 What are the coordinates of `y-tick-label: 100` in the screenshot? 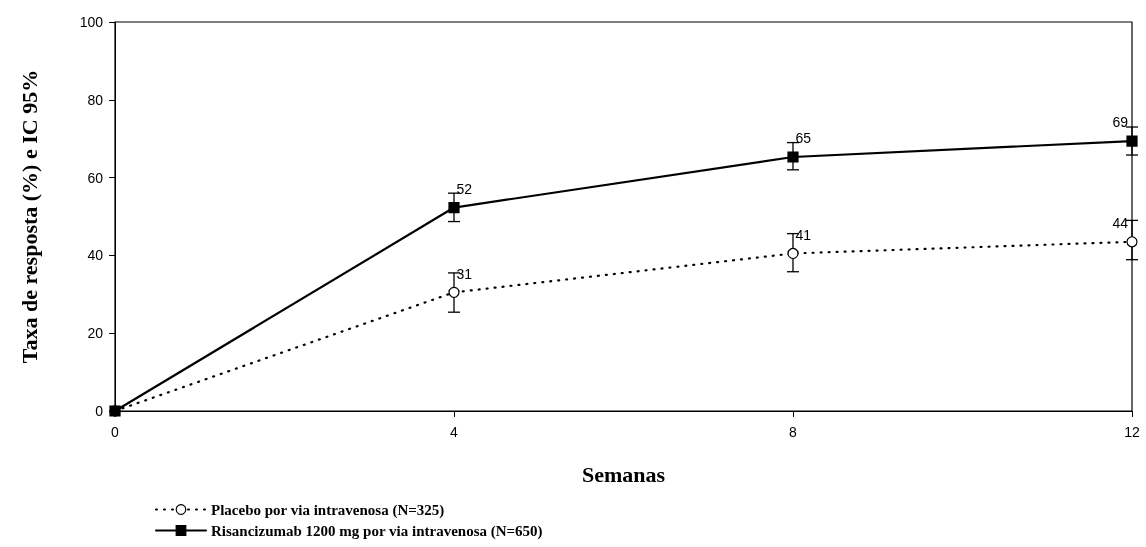 It's located at (91, 22).